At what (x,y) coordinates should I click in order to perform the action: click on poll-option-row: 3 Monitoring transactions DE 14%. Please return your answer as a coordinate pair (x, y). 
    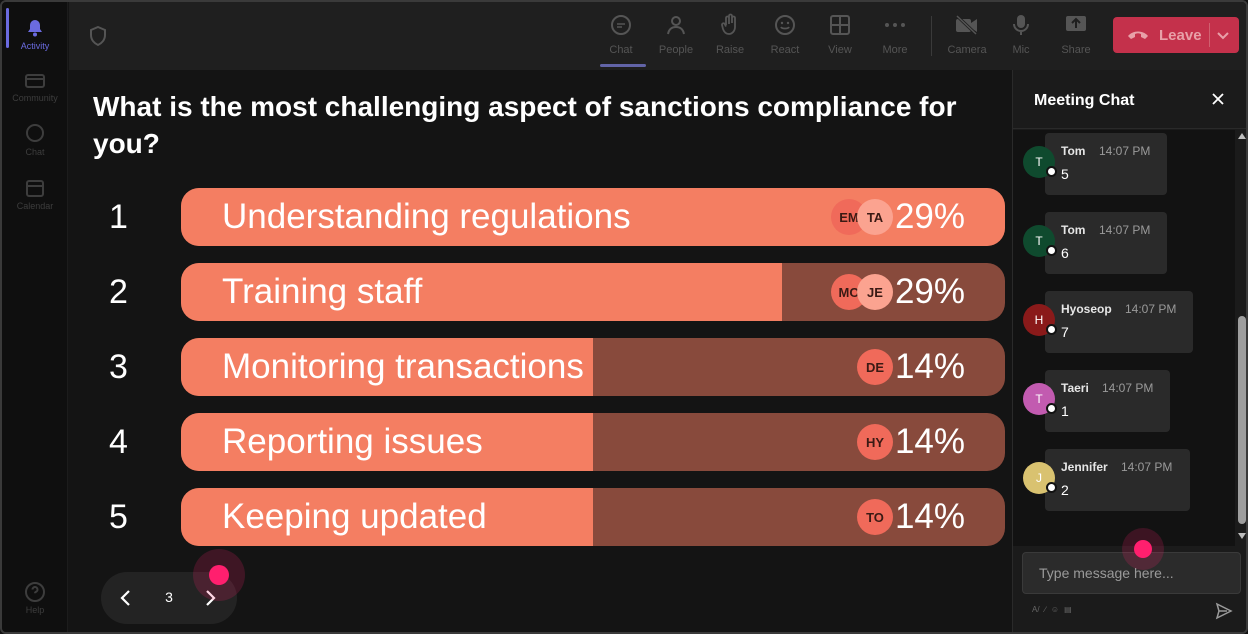
    Looking at the image, I should click on (540, 367).